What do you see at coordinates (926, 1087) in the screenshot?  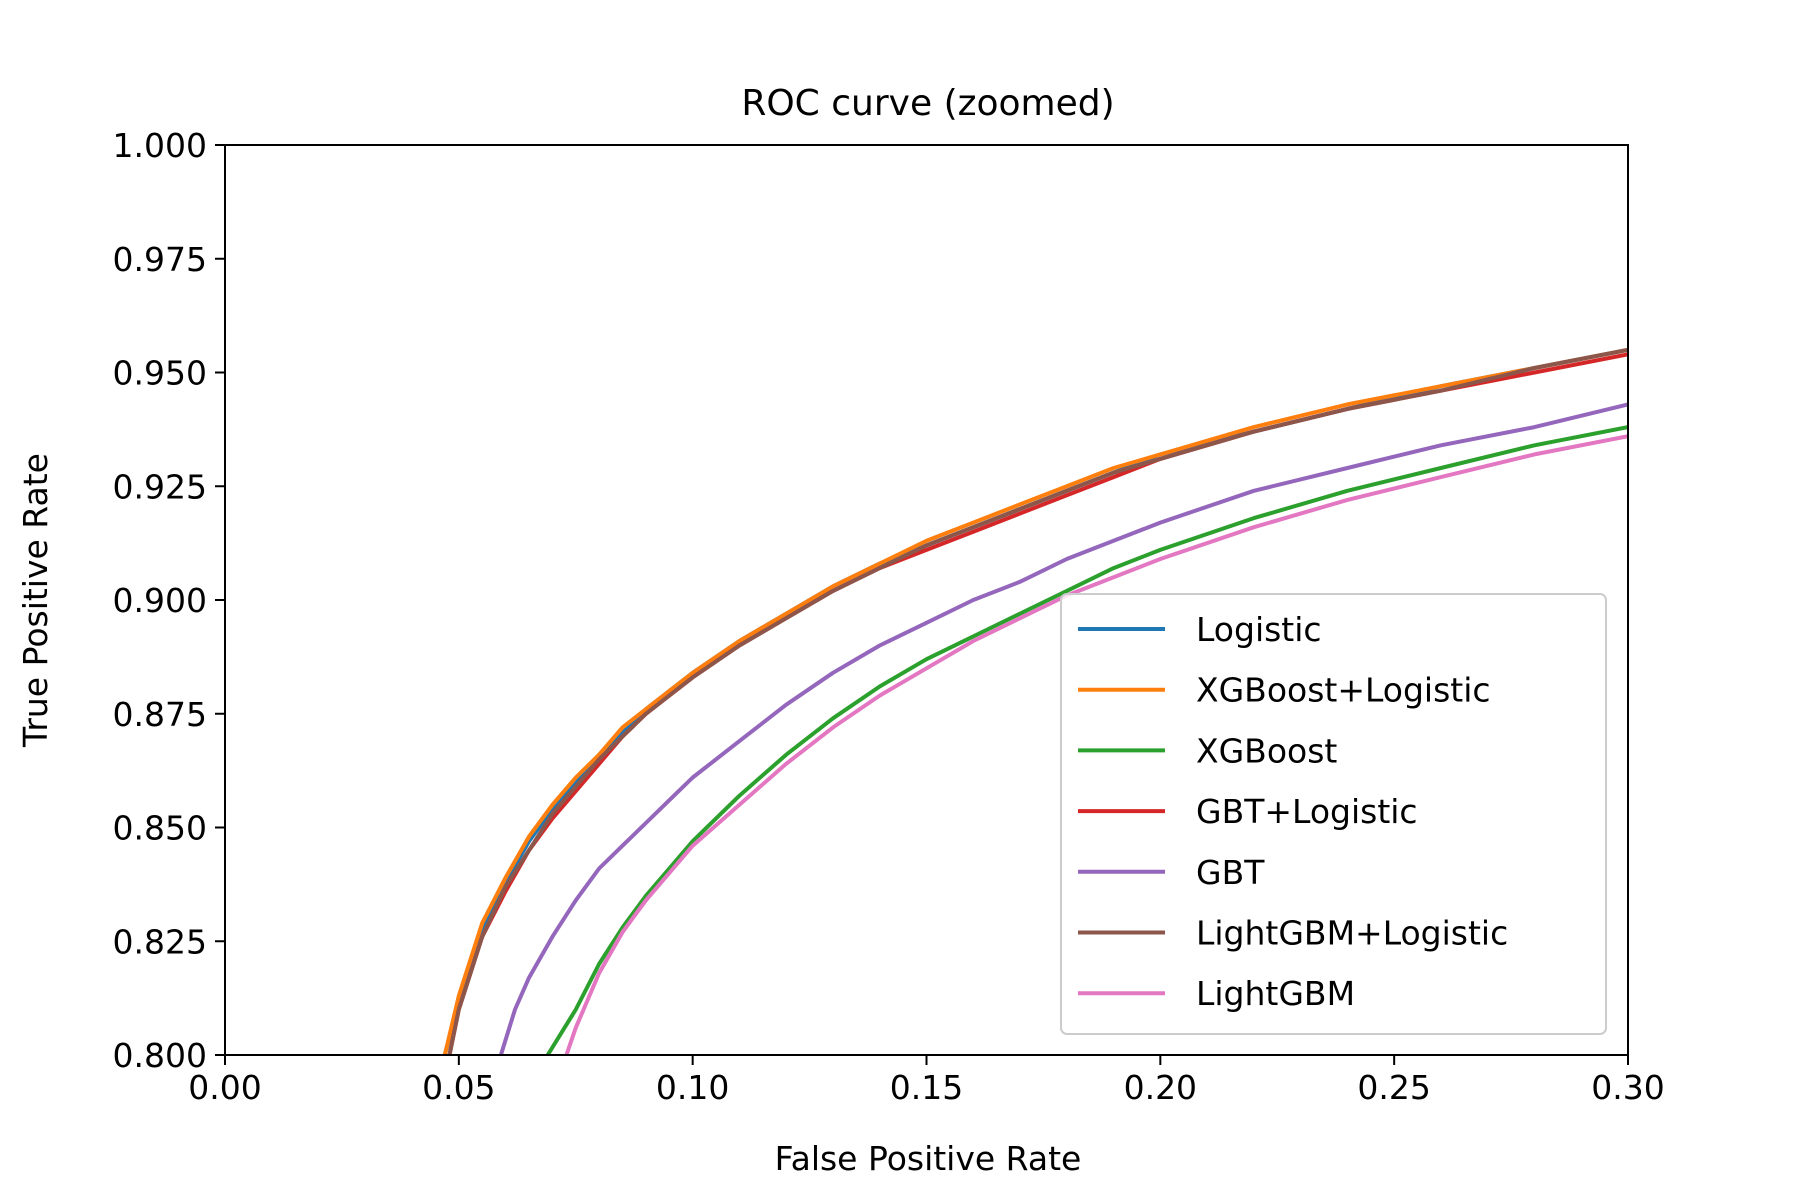 I see `x-tick-label: 0.15` at bounding box center [926, 1087].